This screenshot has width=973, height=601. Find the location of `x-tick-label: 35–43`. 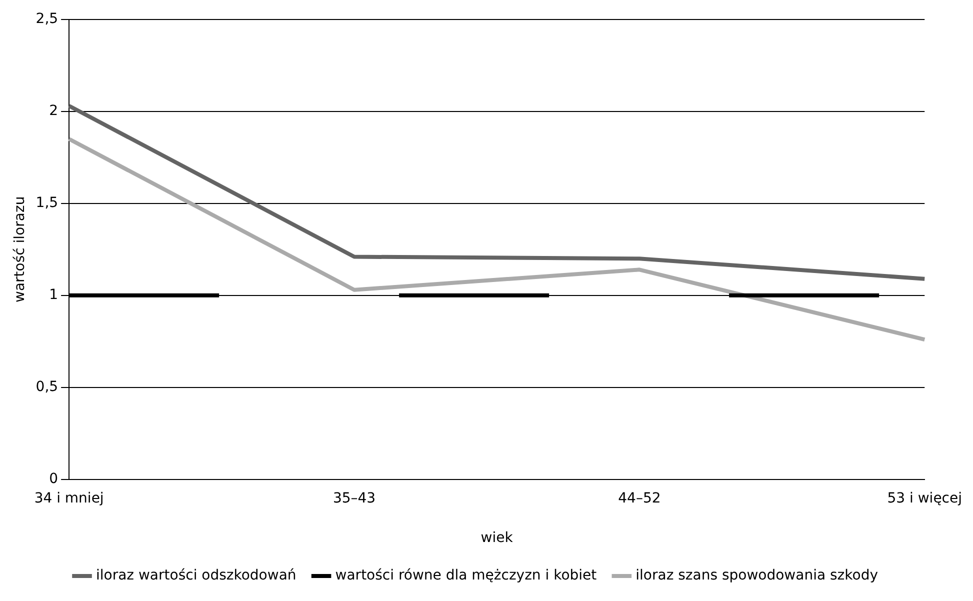

x-tick-label: 35–43 is located at coordinates (354, 498).